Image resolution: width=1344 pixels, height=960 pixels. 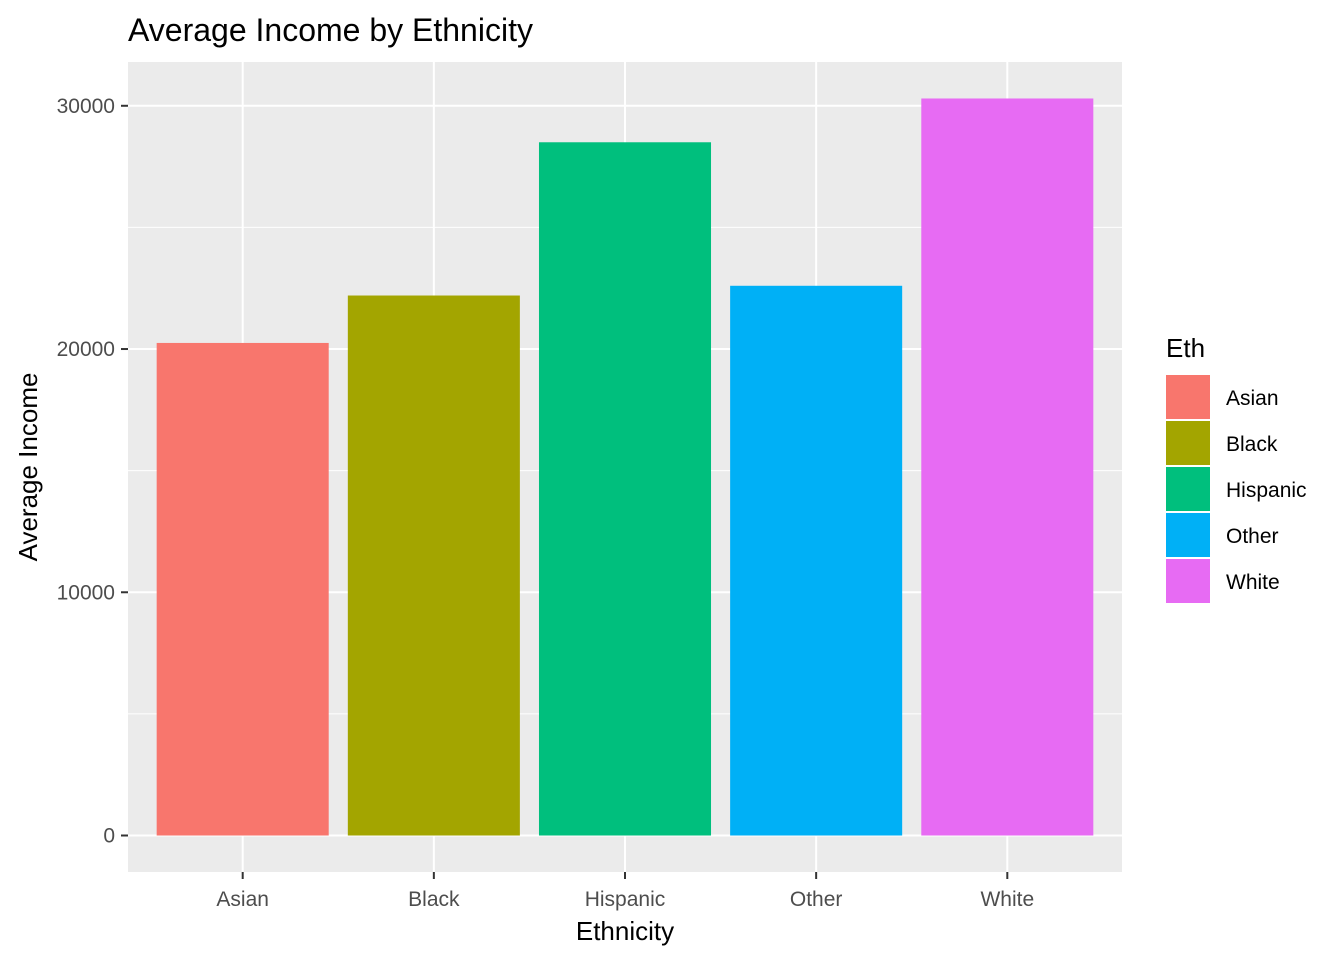 What do you see at coordinates (1236, 468) in the screenshot?
I see `legend: Eth Asian Black Hispanic Other White` at bounding box center [1236, 468].